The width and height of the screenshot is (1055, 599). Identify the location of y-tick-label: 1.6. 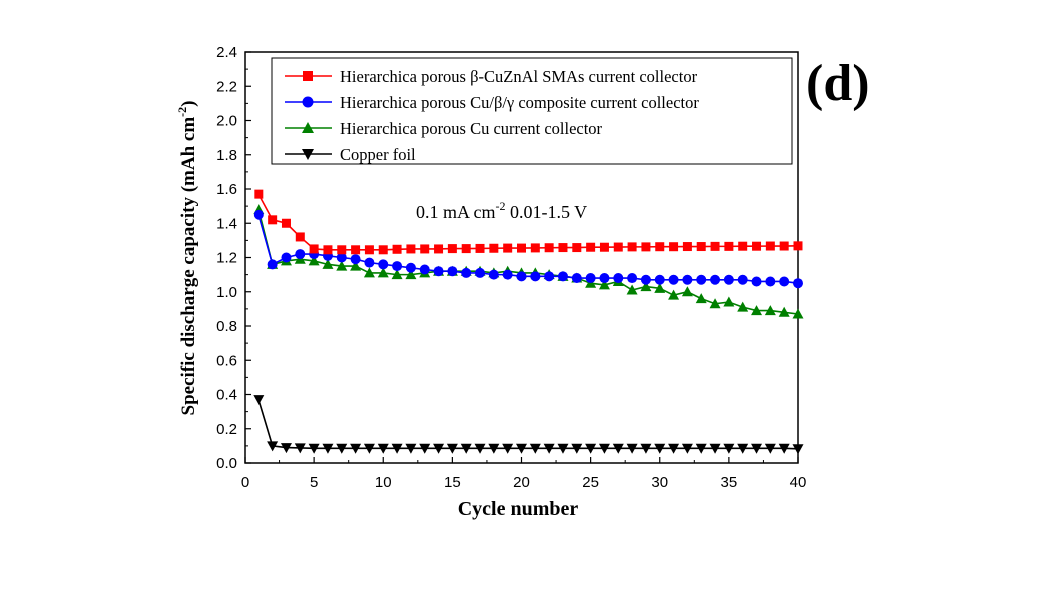
(226, 189).